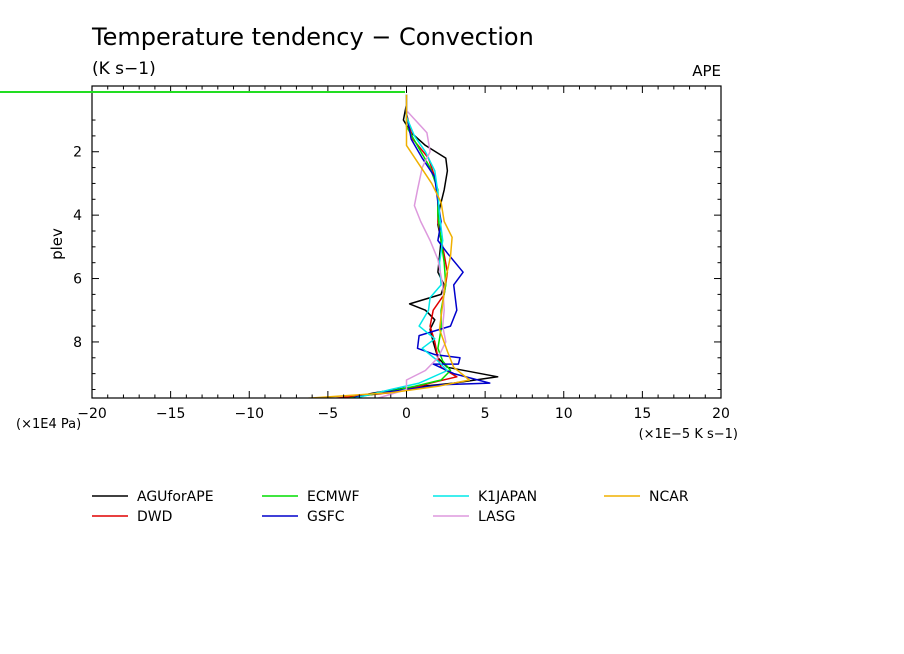  I want to click on legend-label: NCAR, so click(669, 497).